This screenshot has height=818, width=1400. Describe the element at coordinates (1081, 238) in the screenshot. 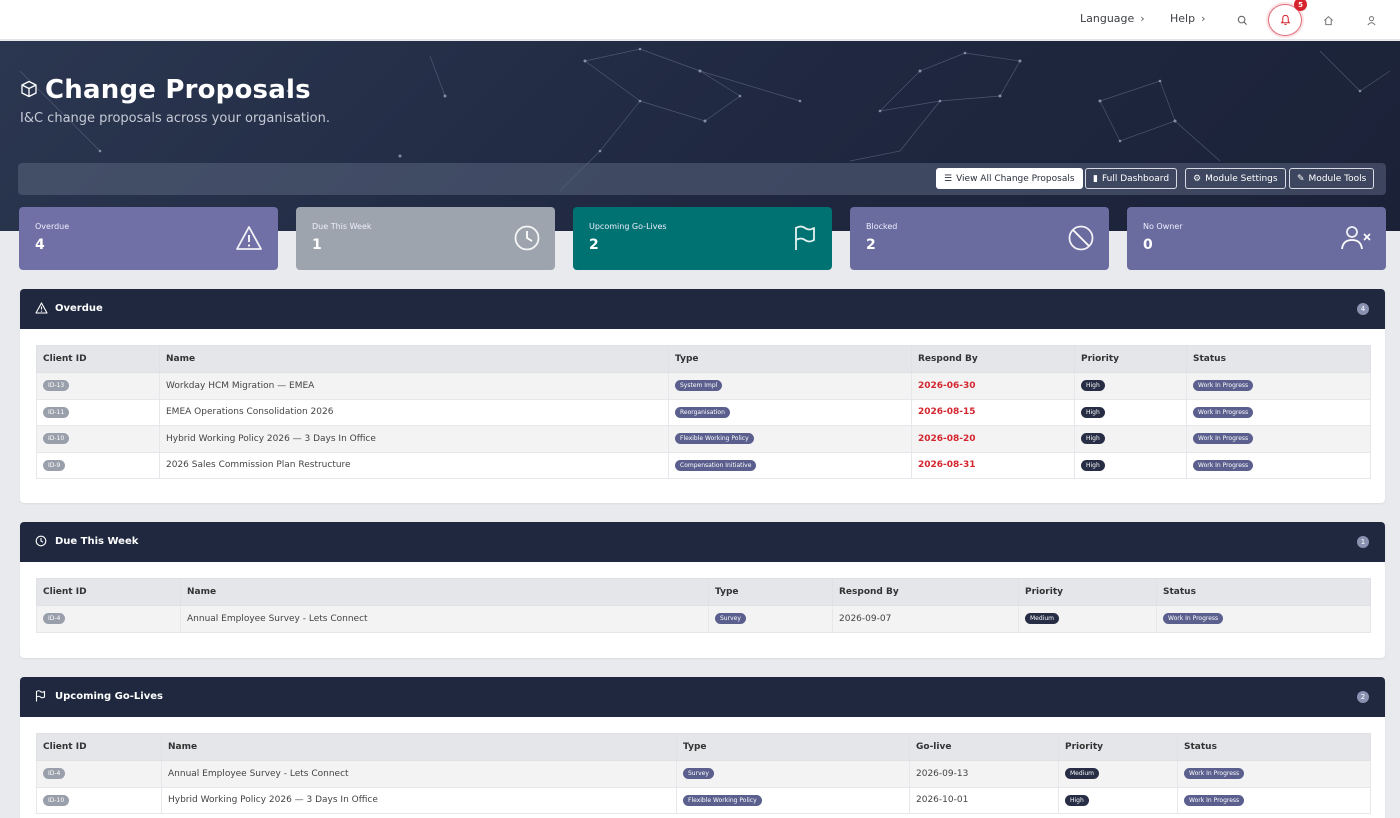

I see `blocked-icon` at that location.